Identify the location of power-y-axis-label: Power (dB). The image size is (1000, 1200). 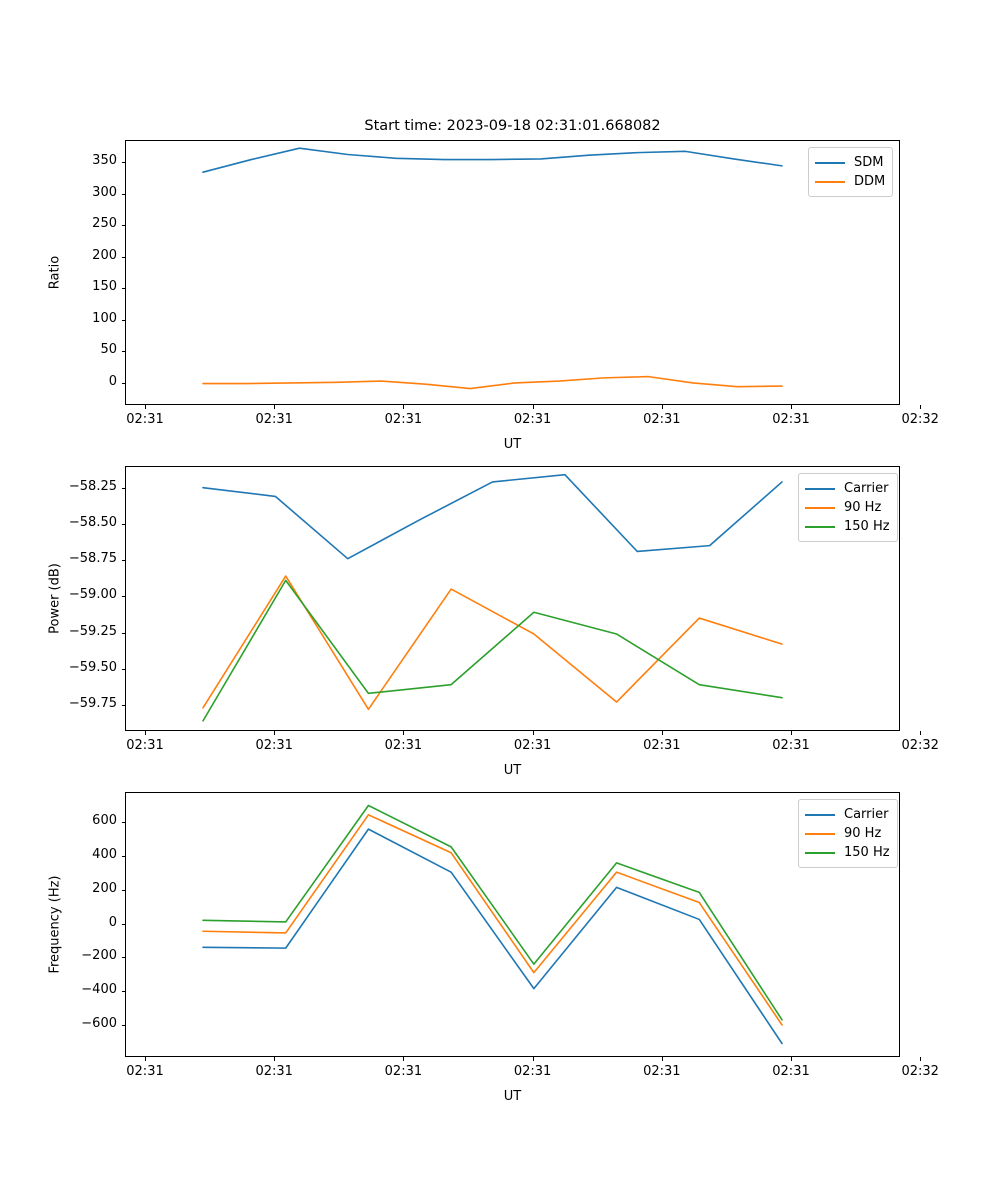
(55, 598).